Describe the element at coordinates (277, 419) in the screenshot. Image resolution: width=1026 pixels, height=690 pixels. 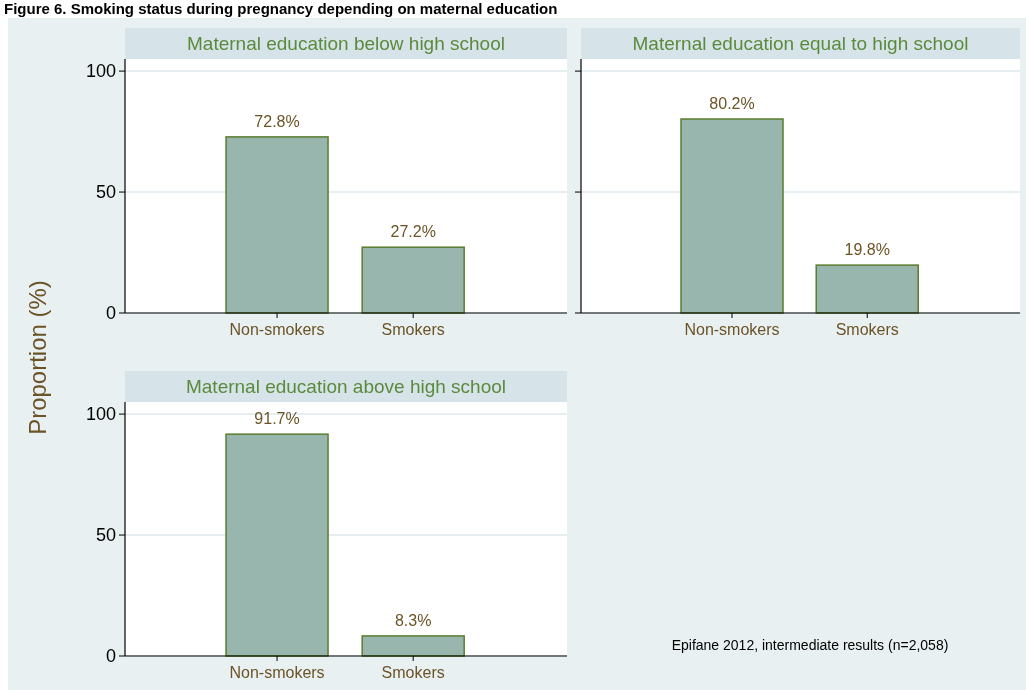
I see `data-label: 91.7%` at that location.